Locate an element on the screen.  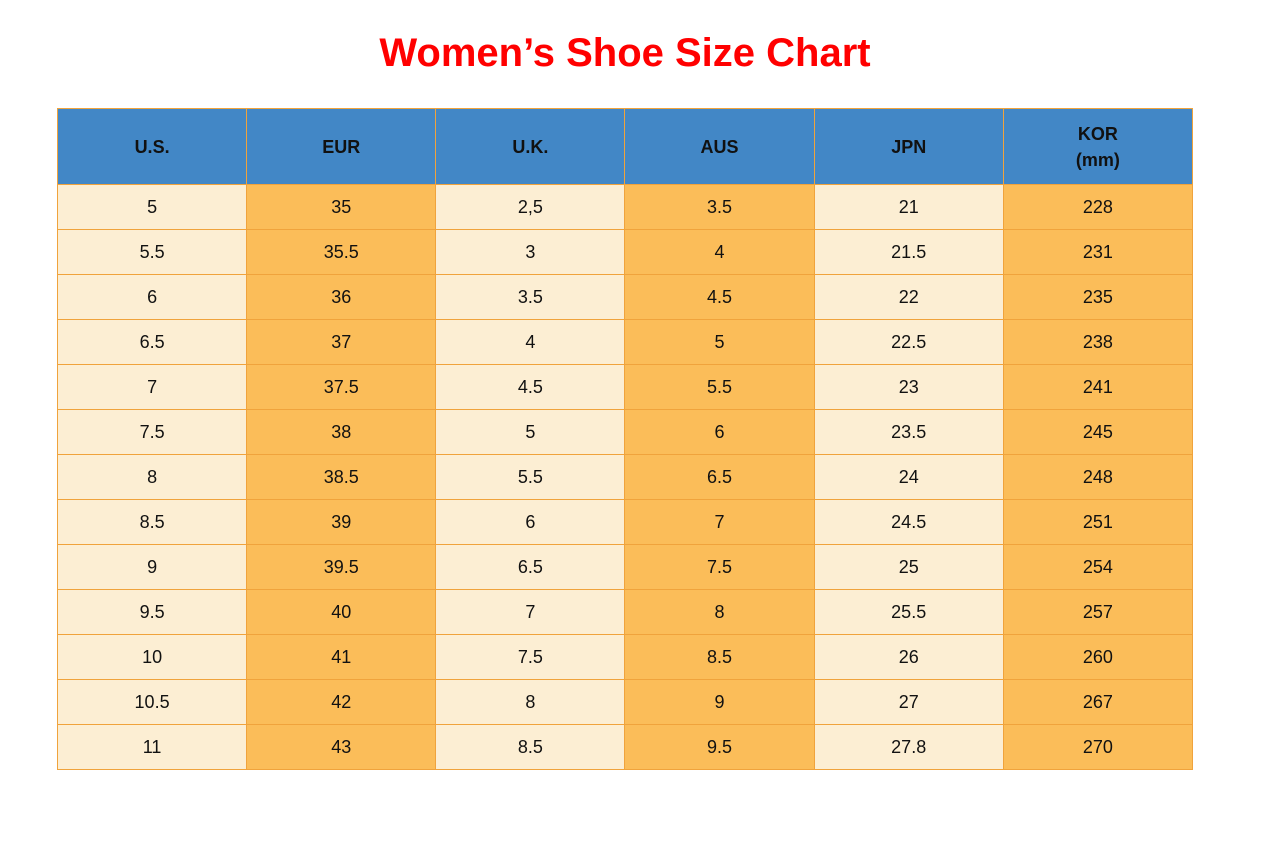
table-cell: 38.5 is located at coordinates (341, 477).